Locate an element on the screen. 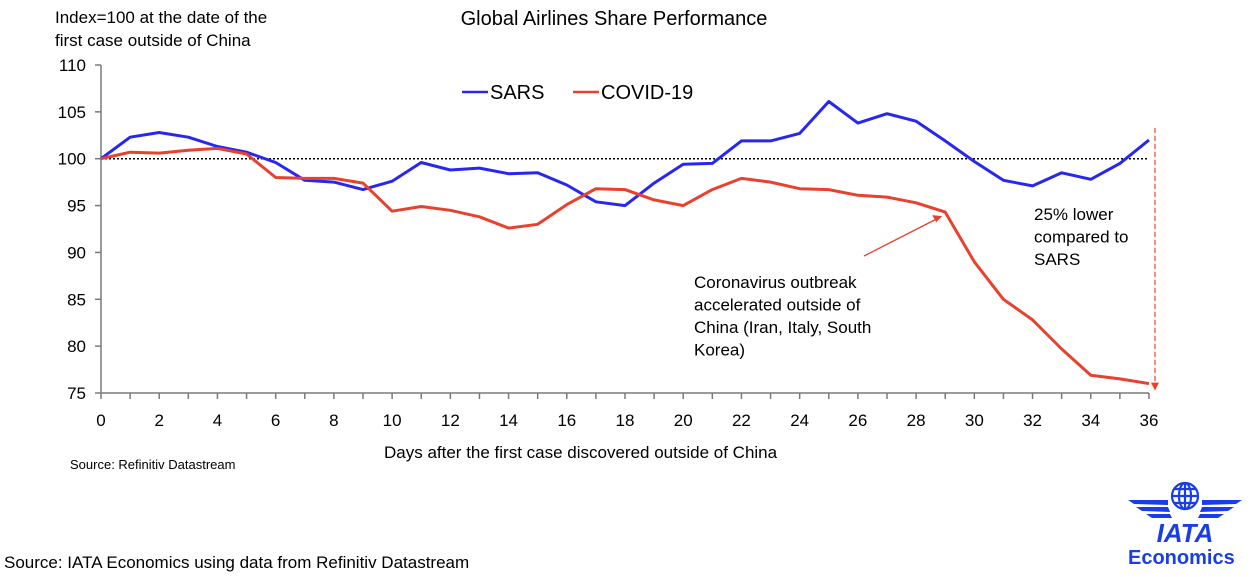 The width and height of the screenshot is (1256, 577). y-tick-label: 110 is located at coordinates (72, 65).